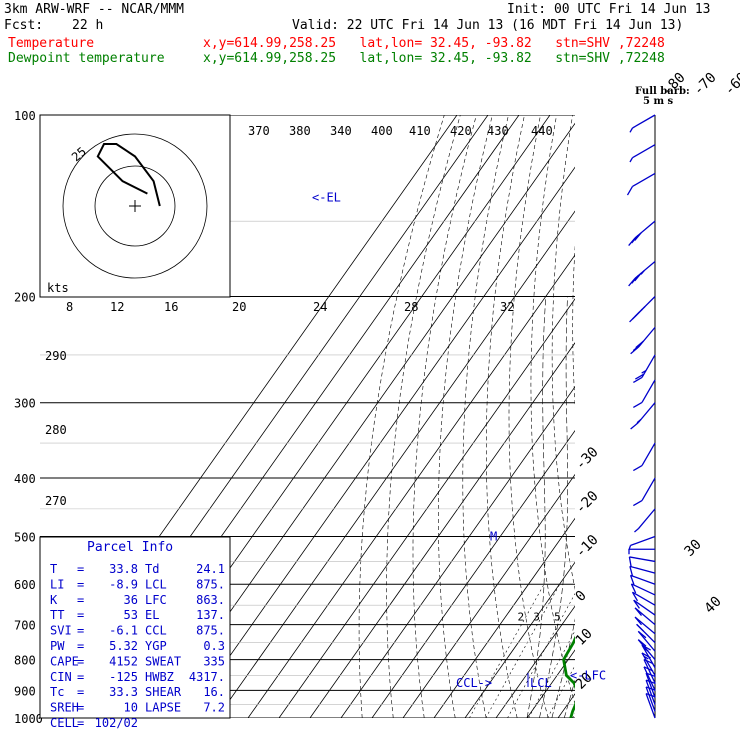  I want to click on parcel-field-value: 4152, so click(123, 661).